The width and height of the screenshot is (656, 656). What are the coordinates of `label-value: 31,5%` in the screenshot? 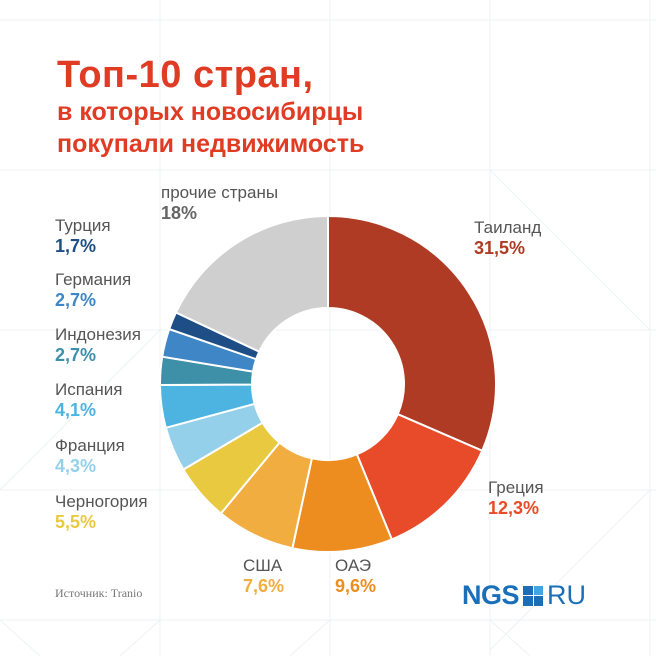 It's located at (500, 248).